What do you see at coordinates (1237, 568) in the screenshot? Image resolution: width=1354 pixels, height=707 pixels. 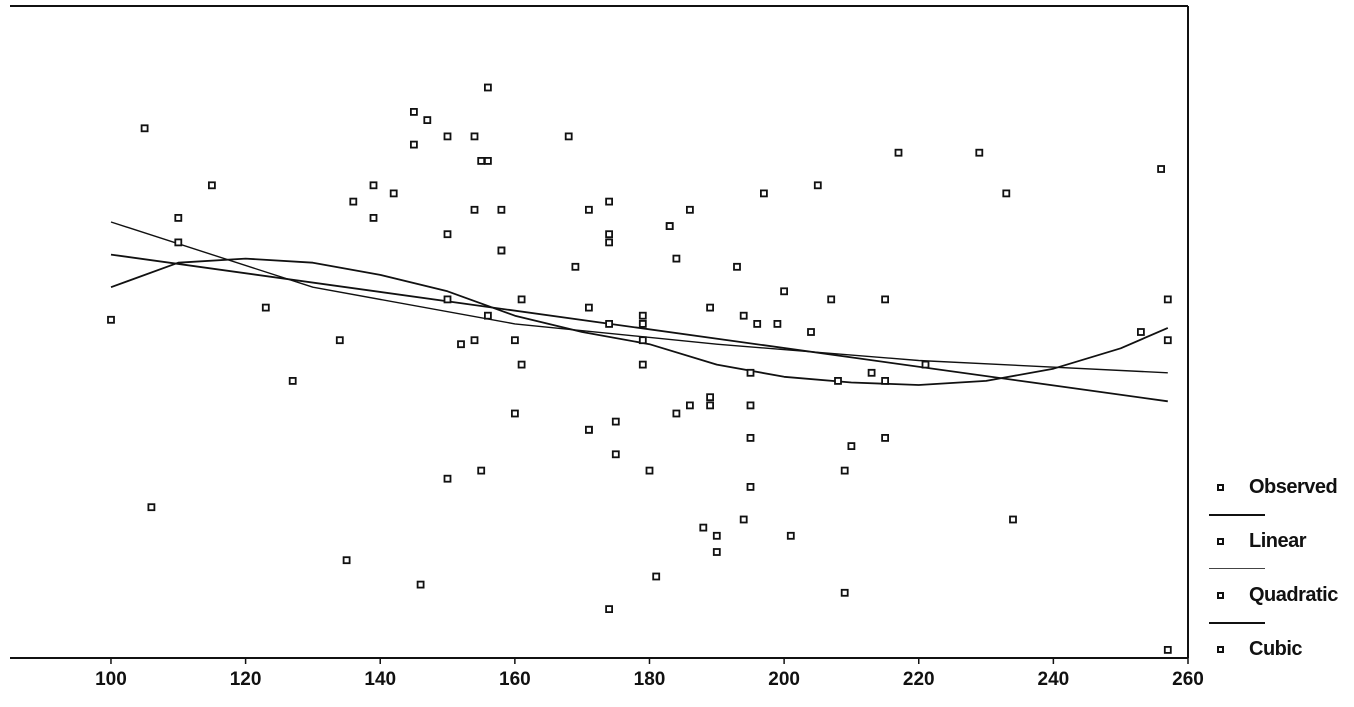 I see `legend-line-quadratic` at bounding box center [1237, 568].